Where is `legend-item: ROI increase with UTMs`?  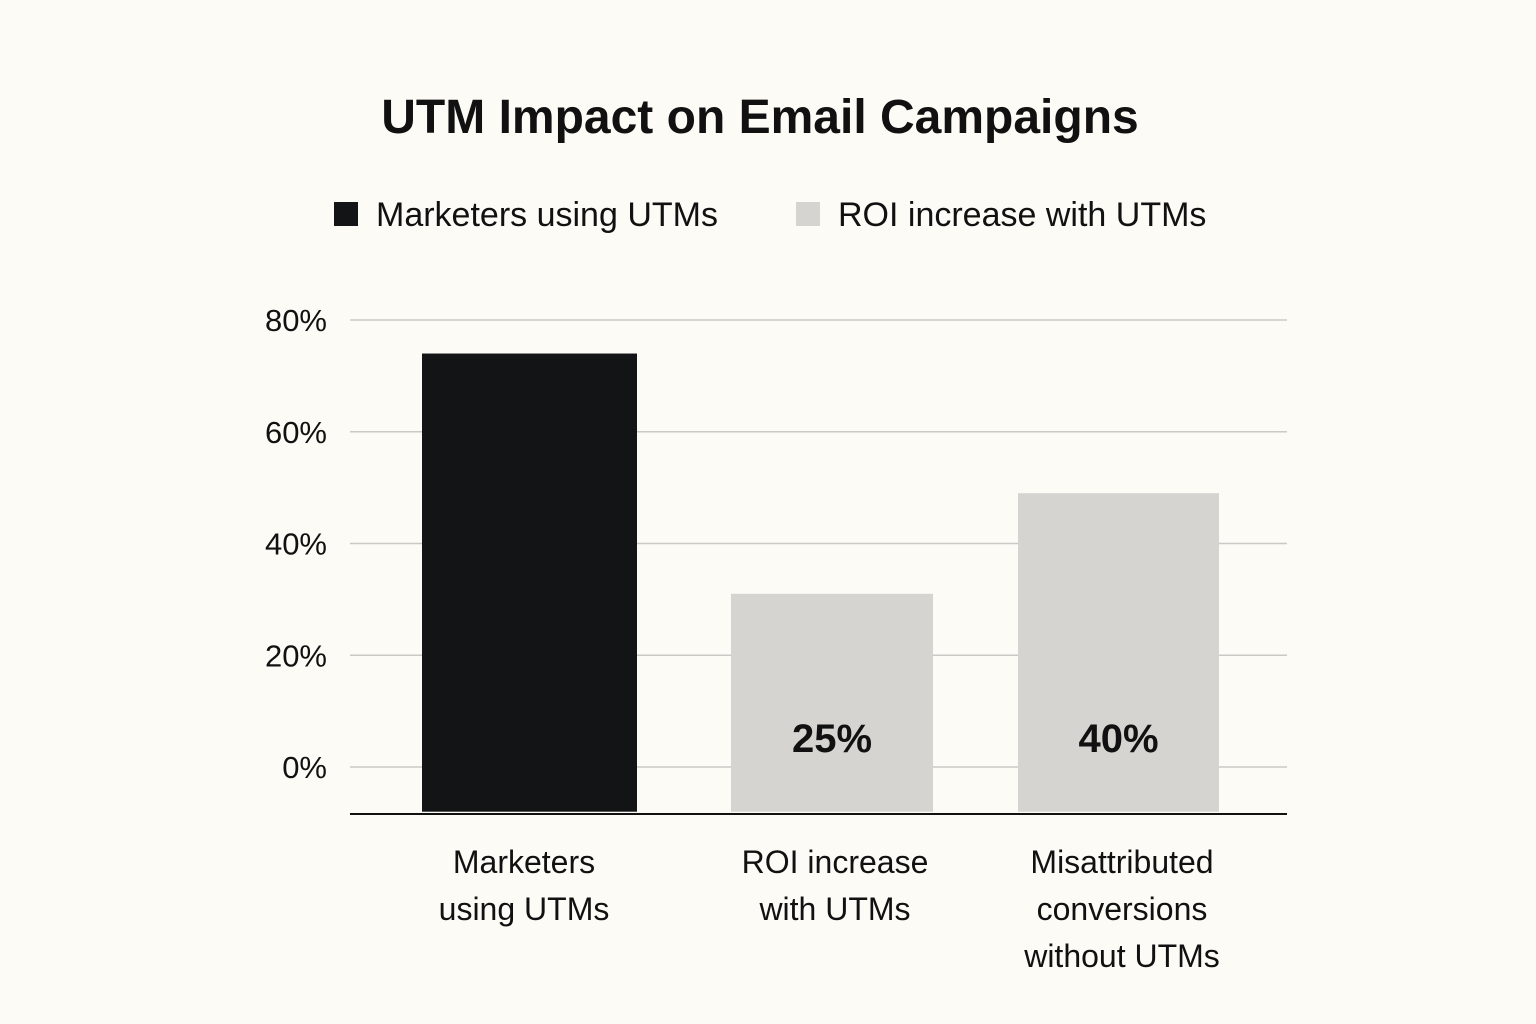
legend-item: ROI increase with UTMs is located at coordinates (1001, 215).